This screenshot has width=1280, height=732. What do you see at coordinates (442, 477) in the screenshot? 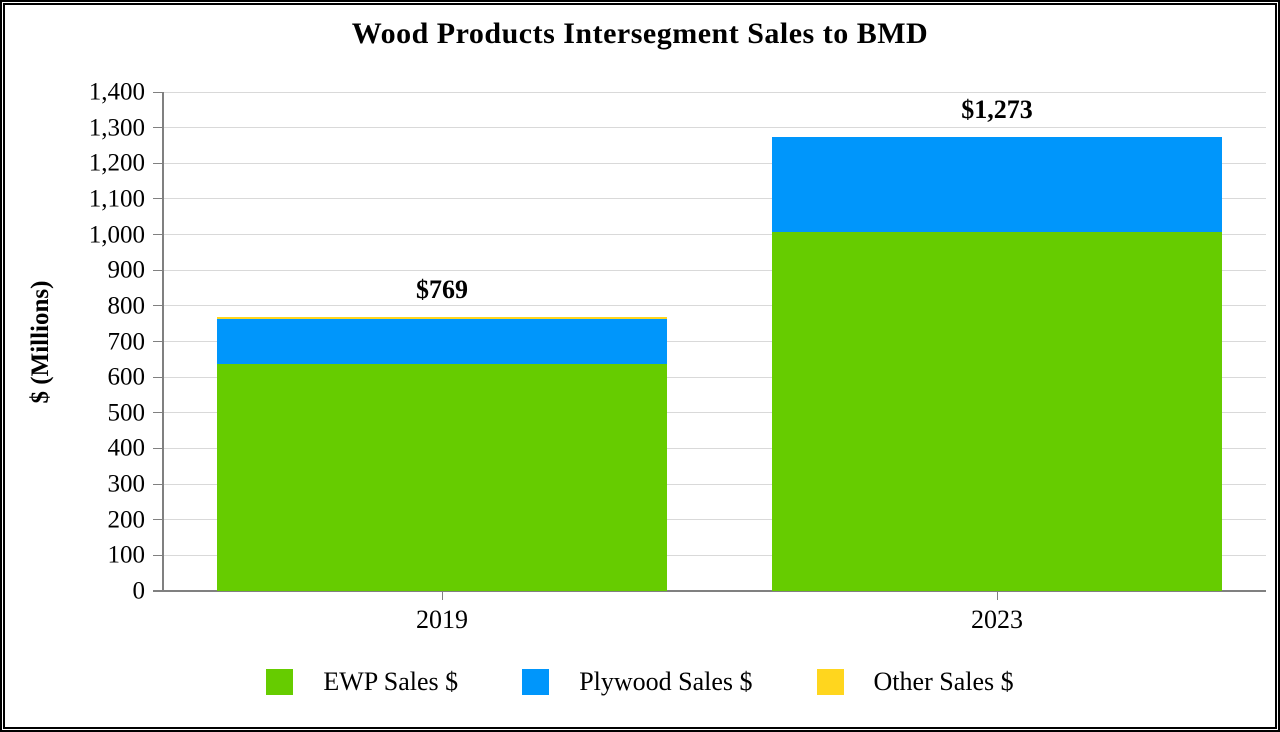
I see `bar-segment-ewp-2019` at bounding box center [442, 477].